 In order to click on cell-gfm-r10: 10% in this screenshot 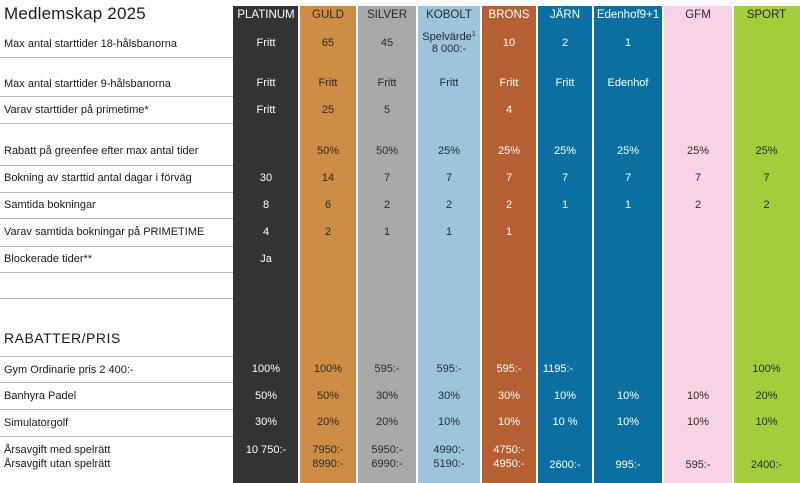, I will do `click(698, 422)`.